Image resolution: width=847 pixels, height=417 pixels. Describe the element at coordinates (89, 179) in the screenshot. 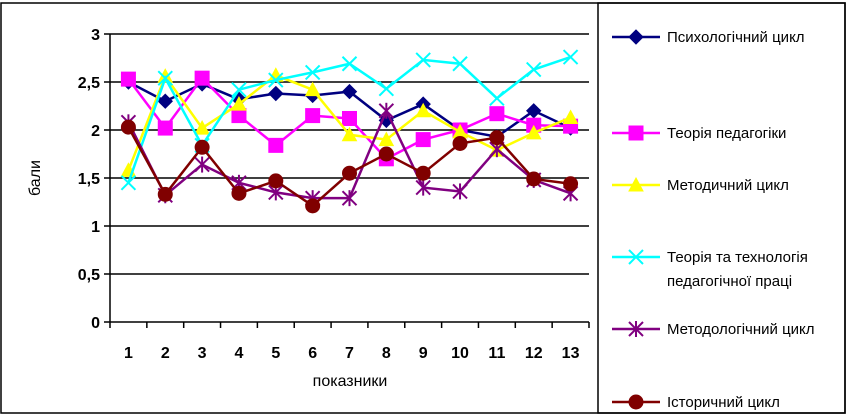

I see `y-tick-label: 1,5` at that location.